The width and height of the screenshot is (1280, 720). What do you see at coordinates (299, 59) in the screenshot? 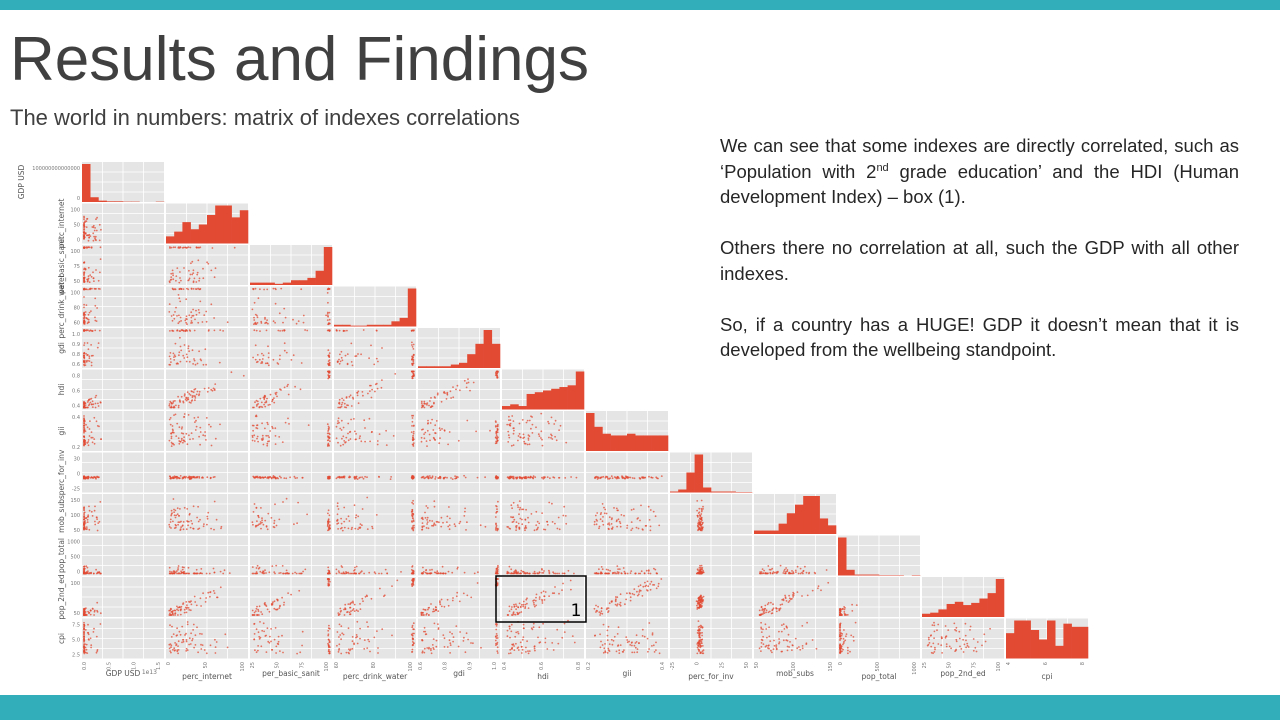
I see `slide-title: Results and Findings` at bounding box center [299, 59].